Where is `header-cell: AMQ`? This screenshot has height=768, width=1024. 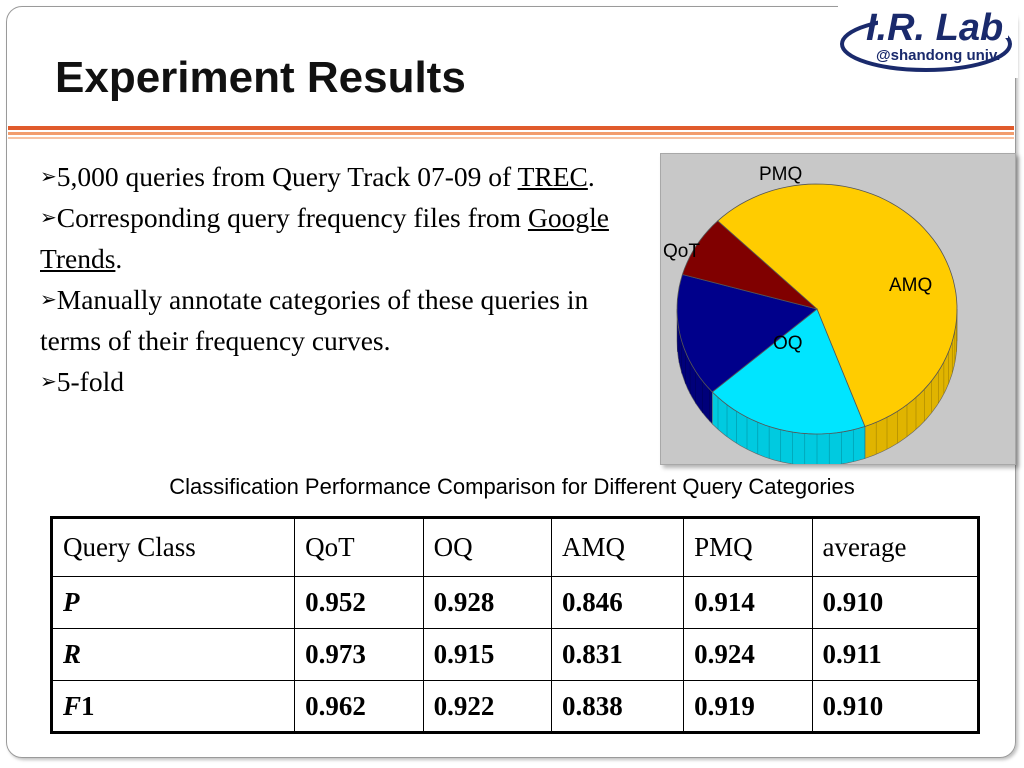
header-cell: AMQ is located at coordinates (618, 547).